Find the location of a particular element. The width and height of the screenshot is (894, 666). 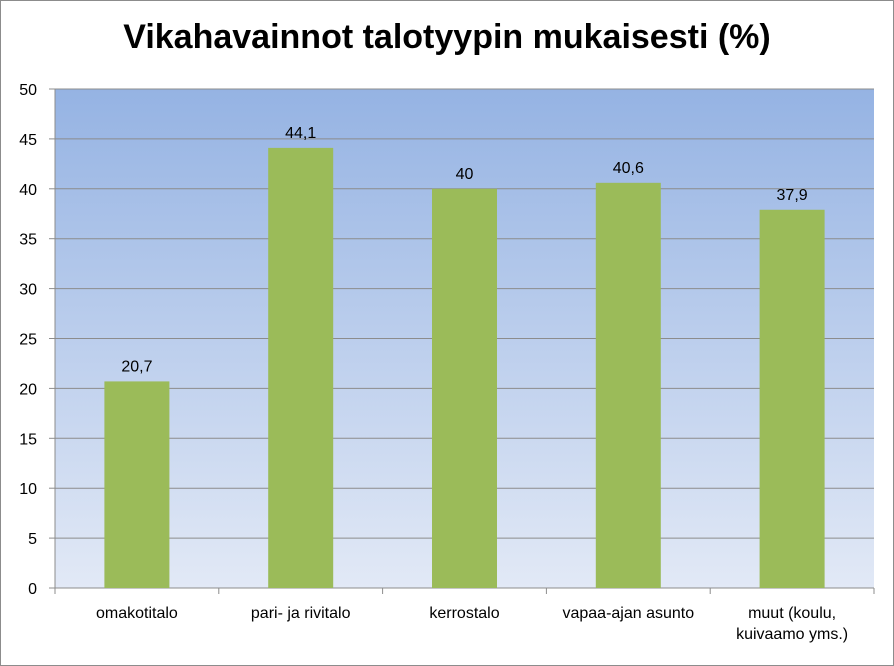

y-tick-label: 5 is located at coordinates (32, 539).